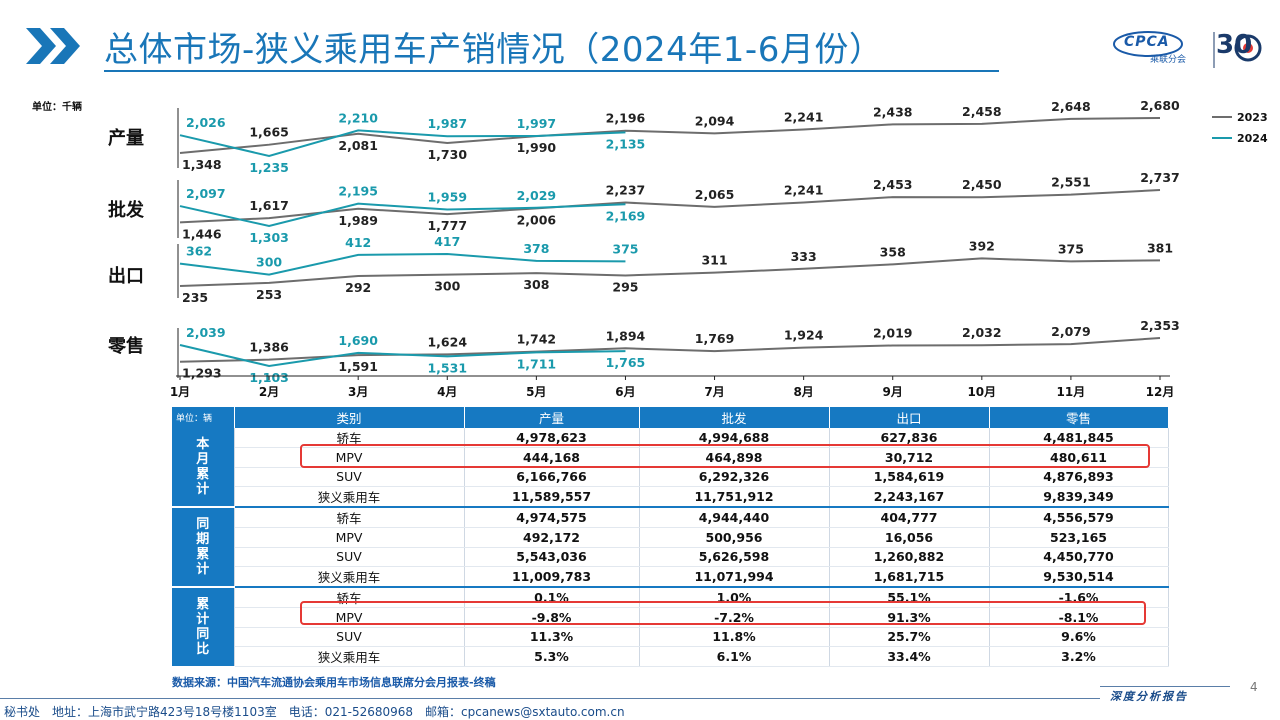 This screenshot has width=1280, height=720. I want to click on data-label-2024: 1,303, so click(269, 237).